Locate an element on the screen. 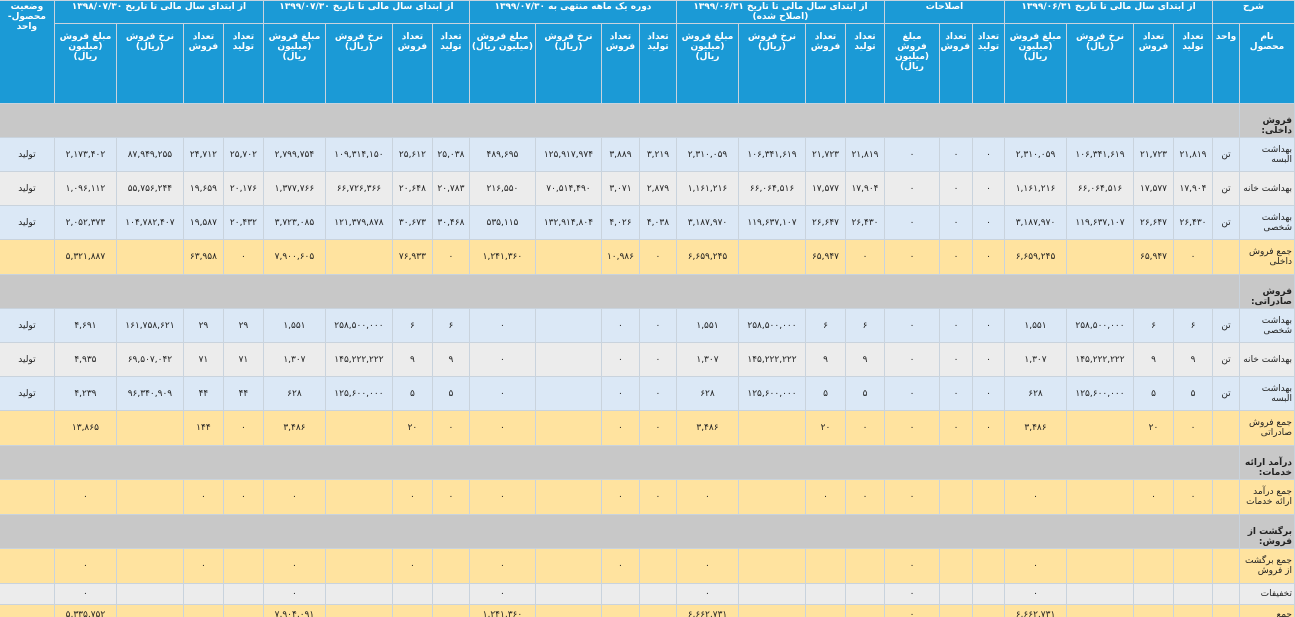 Image resolution: width=1295 pixels, height=617 pixels. group-header: از ابتدای سال مالی تا تاریخ ۱۳۹۸/۰۷/۳۰ is located at coordinates (158, 12).